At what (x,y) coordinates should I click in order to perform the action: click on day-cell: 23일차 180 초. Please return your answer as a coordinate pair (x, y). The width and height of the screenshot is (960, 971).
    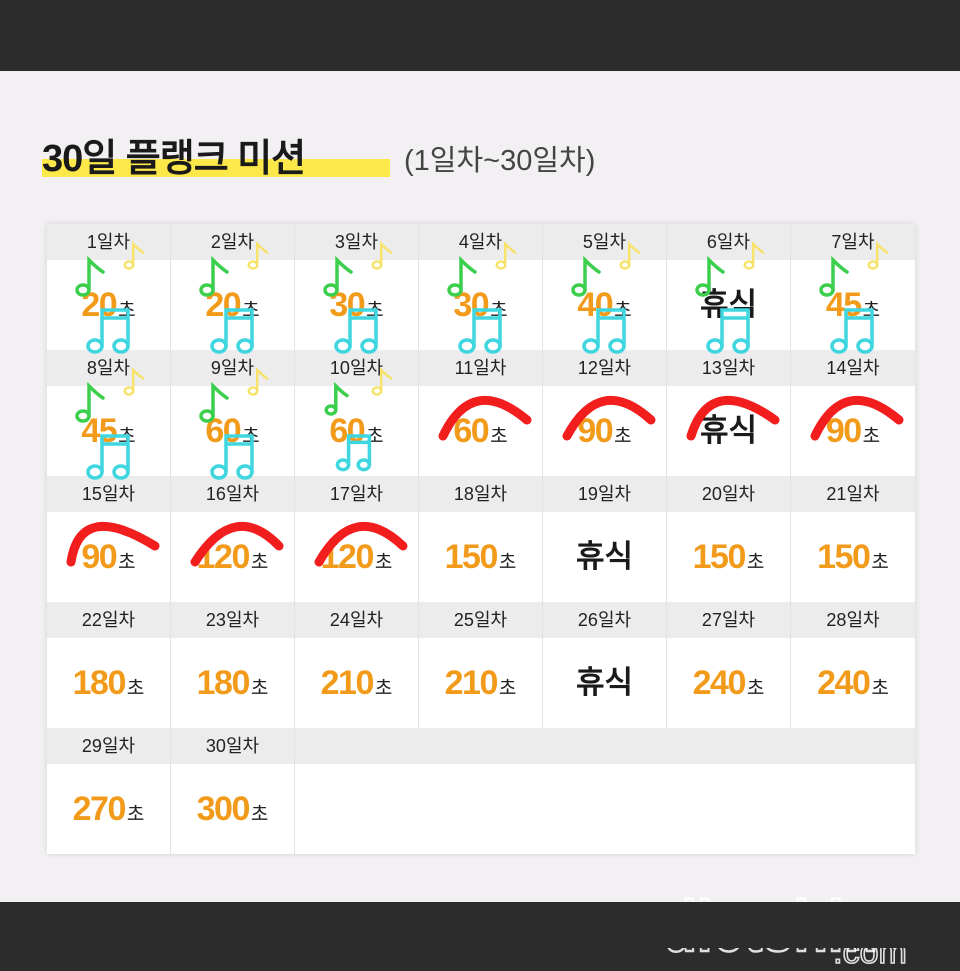
    Looking at the image, I should click on (233, 665).